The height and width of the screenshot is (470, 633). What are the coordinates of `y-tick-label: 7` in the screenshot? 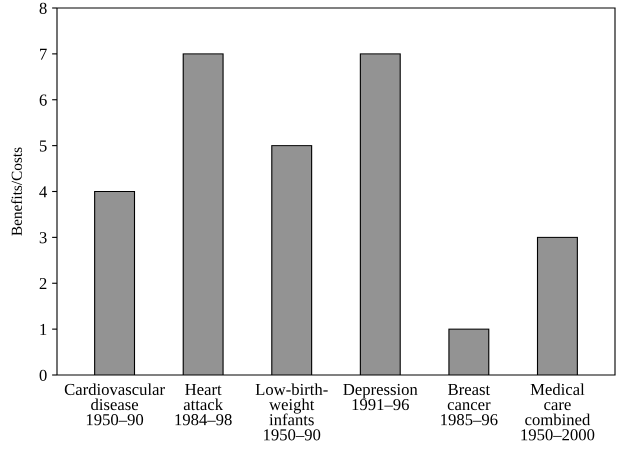 It's located at (43, 54).